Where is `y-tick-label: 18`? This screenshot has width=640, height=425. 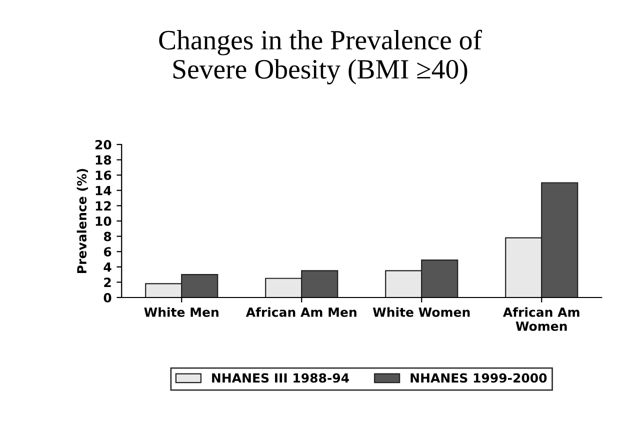 y-tick-label: 18 is located at coordinates (104, 160).